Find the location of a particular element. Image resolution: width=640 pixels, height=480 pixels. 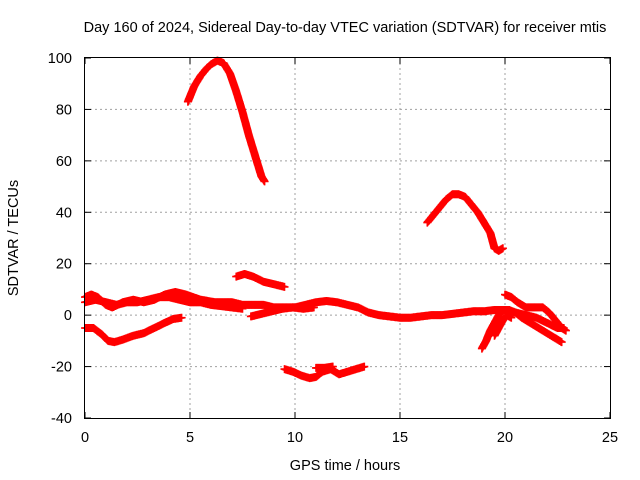

y-tick-label: -20 is located at coordinates (61, 368).